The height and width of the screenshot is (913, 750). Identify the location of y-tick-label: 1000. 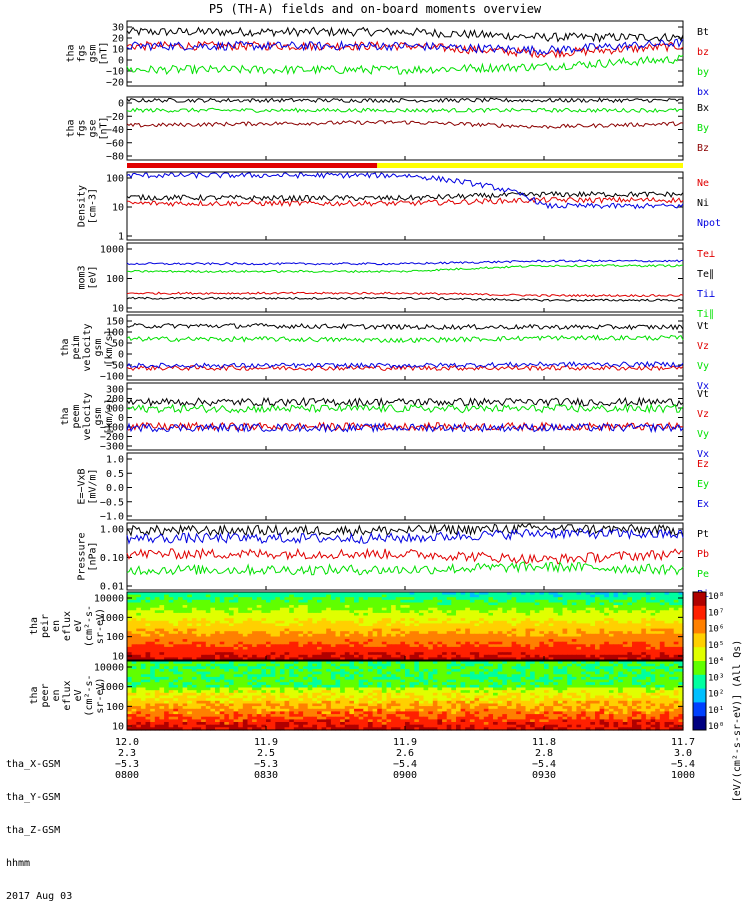
(112, 250).